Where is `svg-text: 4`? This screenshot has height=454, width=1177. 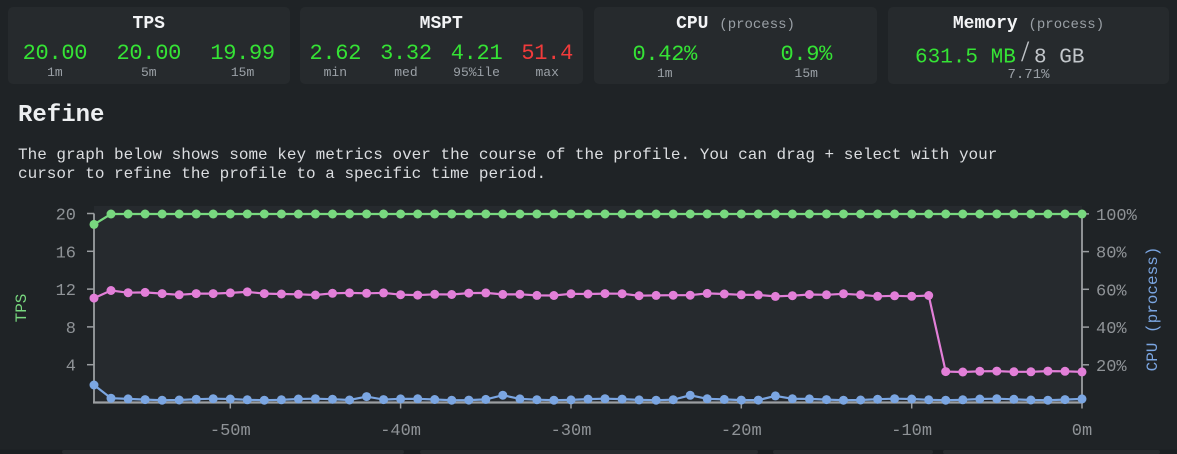 svg-text: 4 is located at coordinates (71, 367).